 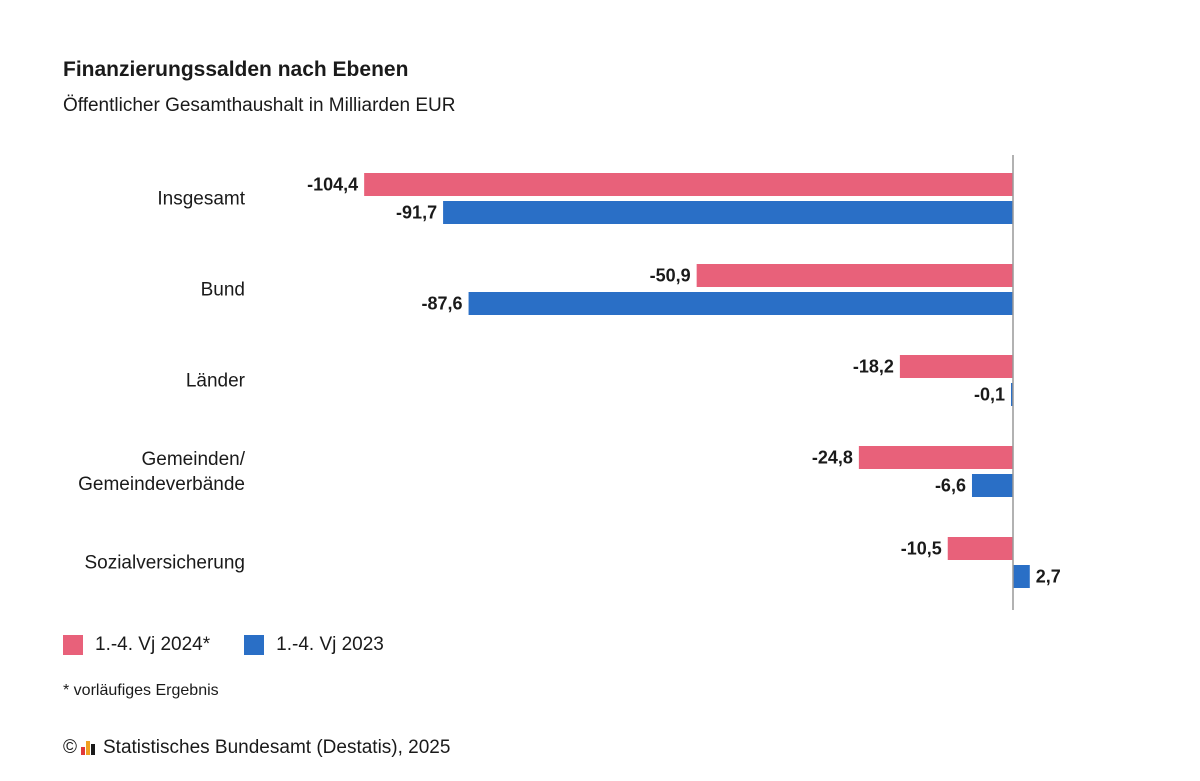 What do you see at coordinates (236, 69) in the screenshot?
I see `chart-title: Finanzierungssalden nach Ebenen` at bounding box center [236, 69].